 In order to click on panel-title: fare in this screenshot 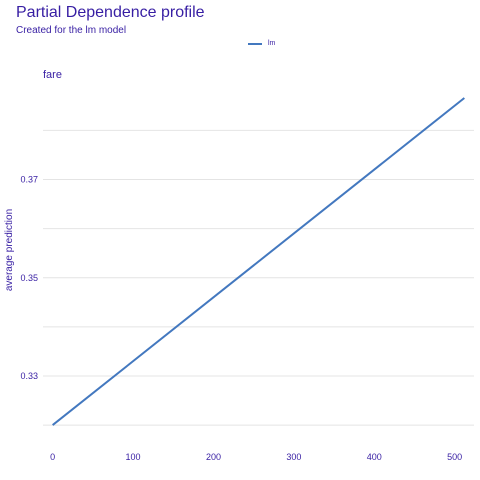, I will do `click(52, 75)`.